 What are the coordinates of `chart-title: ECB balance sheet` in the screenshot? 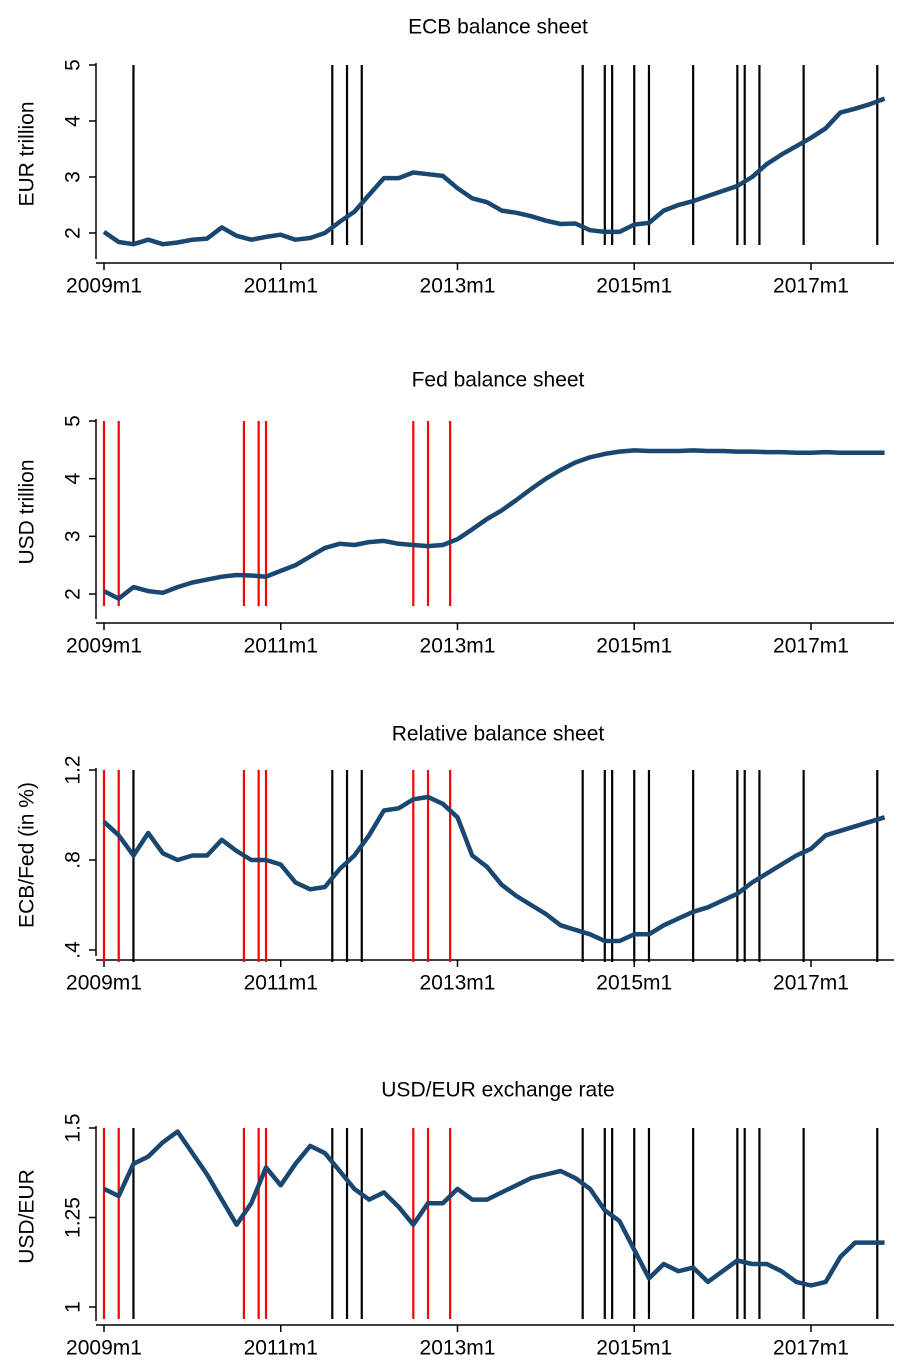 It's located at (498, 27).